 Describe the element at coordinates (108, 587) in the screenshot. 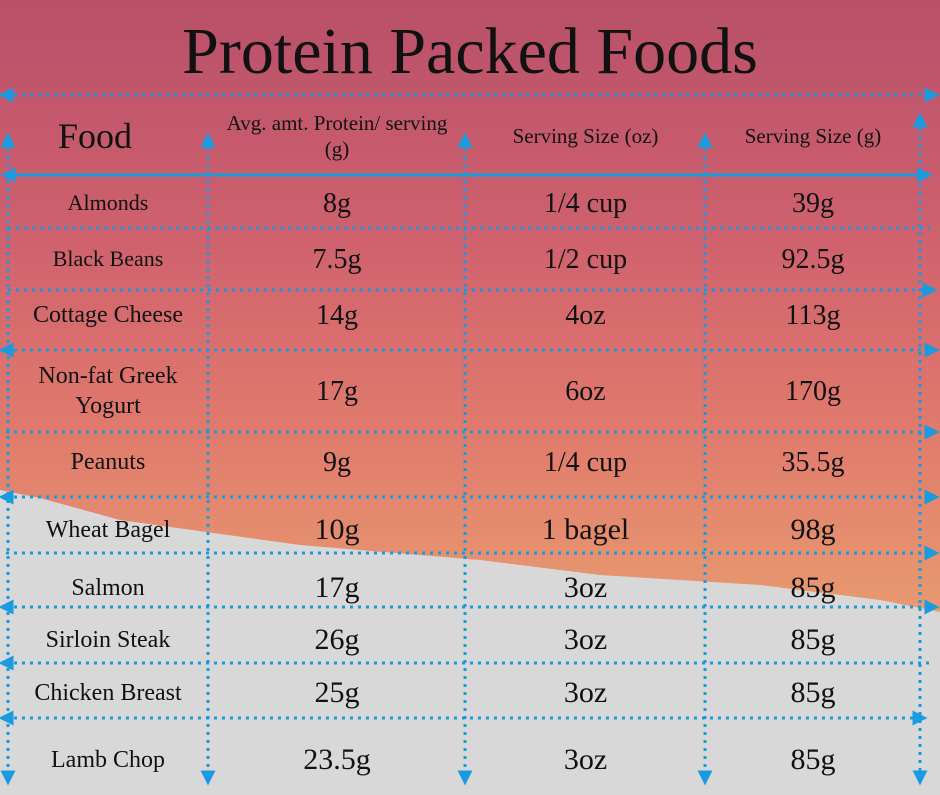

I see `food-name: Salmon` at that location.